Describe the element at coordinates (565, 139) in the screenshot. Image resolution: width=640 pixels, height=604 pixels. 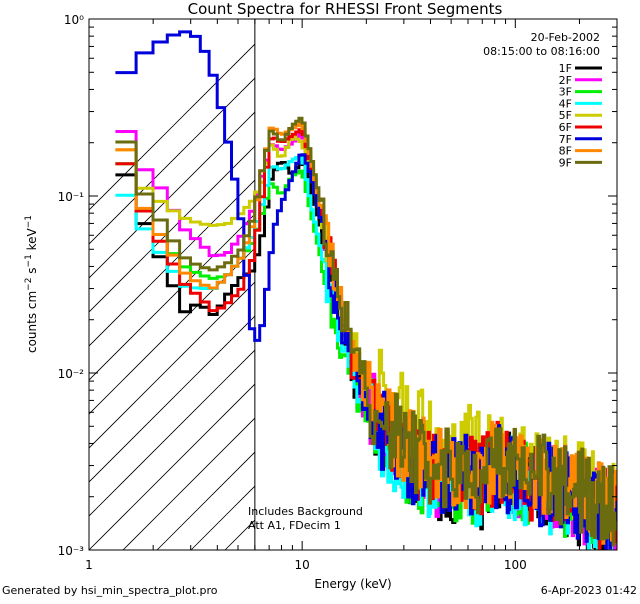
I see `legend-label-7F: 7F` at that location.